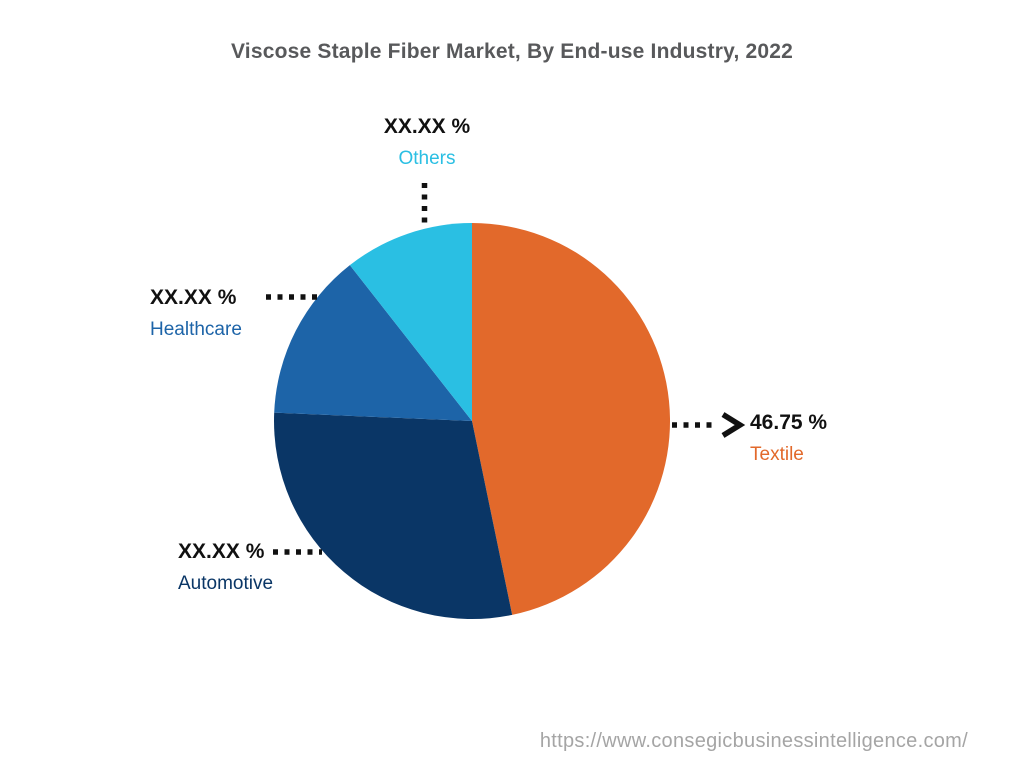  What do you see at coordinates (427, 158) in the screenshot?
I see `others-label: Others` at bounding box center [427, 158].